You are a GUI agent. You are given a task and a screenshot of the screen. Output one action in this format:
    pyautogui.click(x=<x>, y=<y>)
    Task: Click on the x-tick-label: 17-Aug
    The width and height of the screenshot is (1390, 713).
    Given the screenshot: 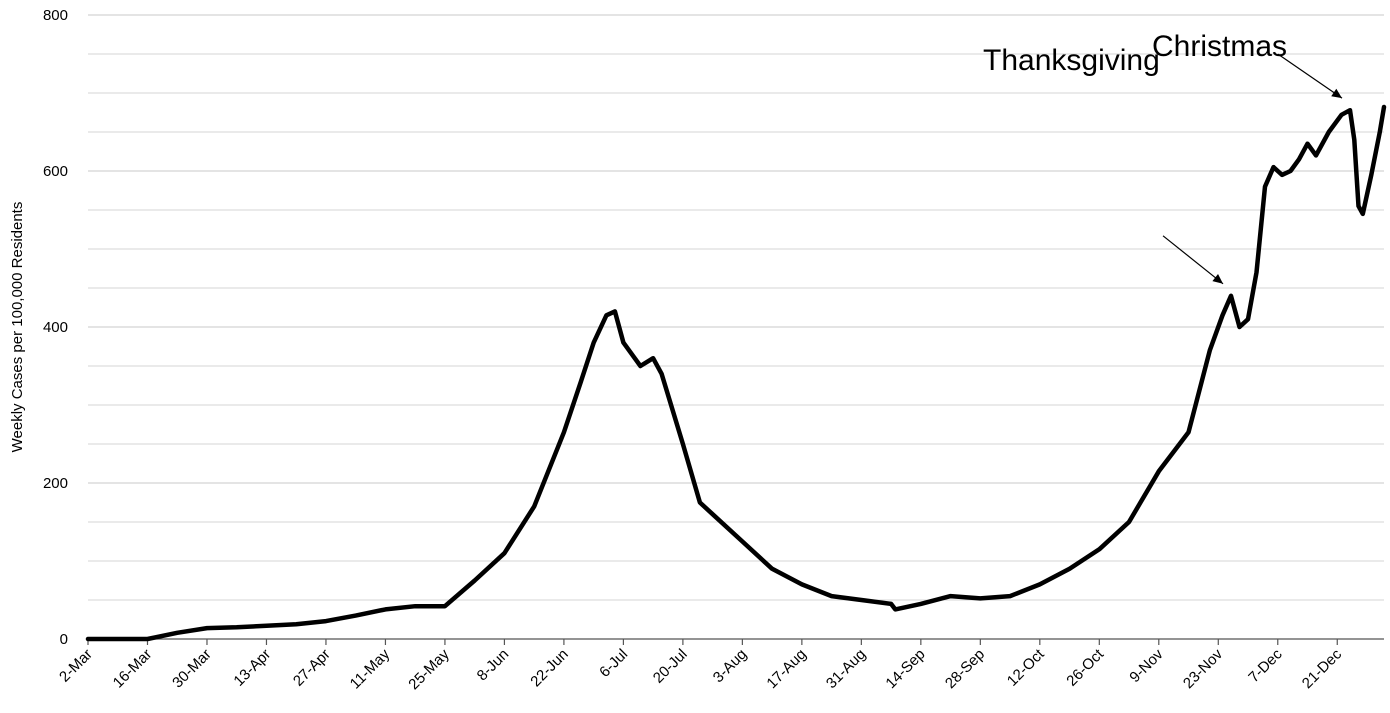 What is the action you would take?
    pyautogui.click(x=786, y=669)
    